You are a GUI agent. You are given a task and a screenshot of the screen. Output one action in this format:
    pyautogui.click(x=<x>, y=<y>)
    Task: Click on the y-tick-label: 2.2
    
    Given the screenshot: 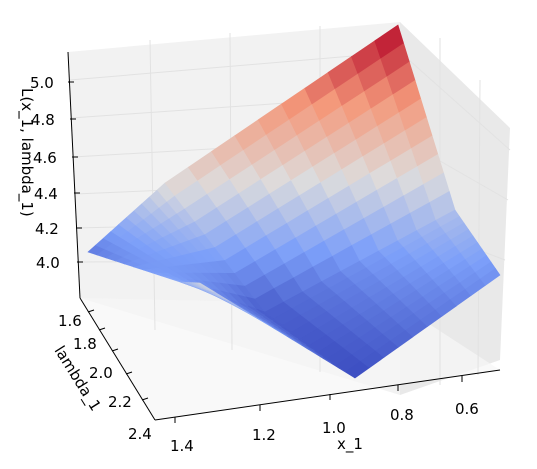 What is the action you would take?
    pyautogui.click(x=120, y=402)
    